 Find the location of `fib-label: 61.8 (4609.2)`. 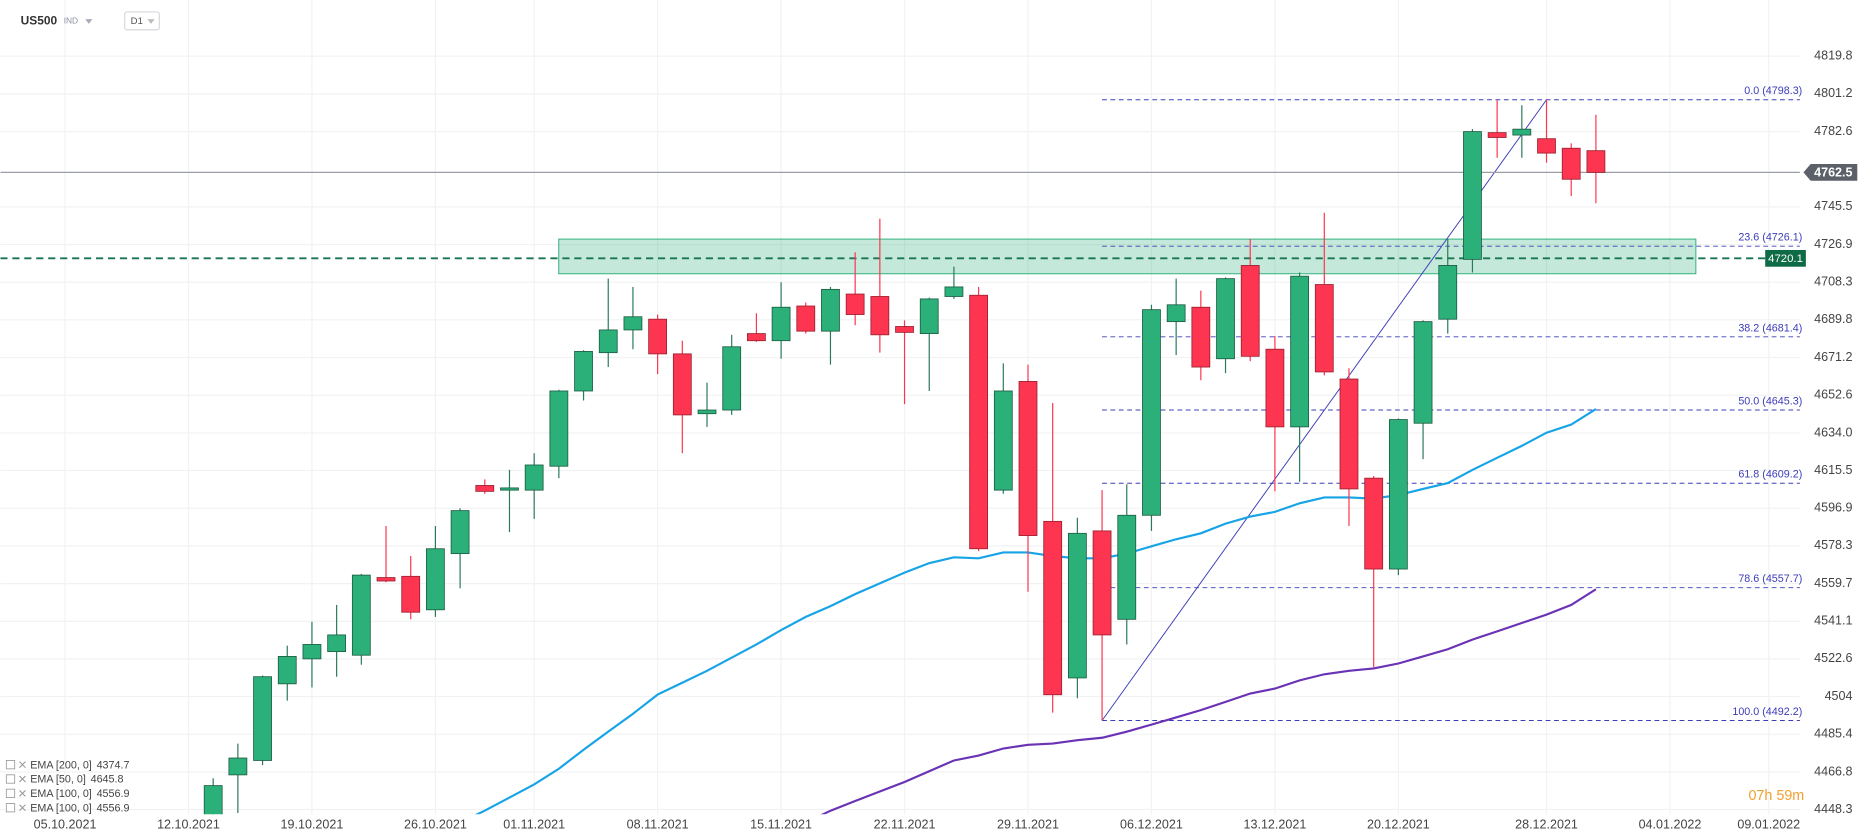

fib-label: 61.8 (4609.2) is located at coordinates (1770, 475).